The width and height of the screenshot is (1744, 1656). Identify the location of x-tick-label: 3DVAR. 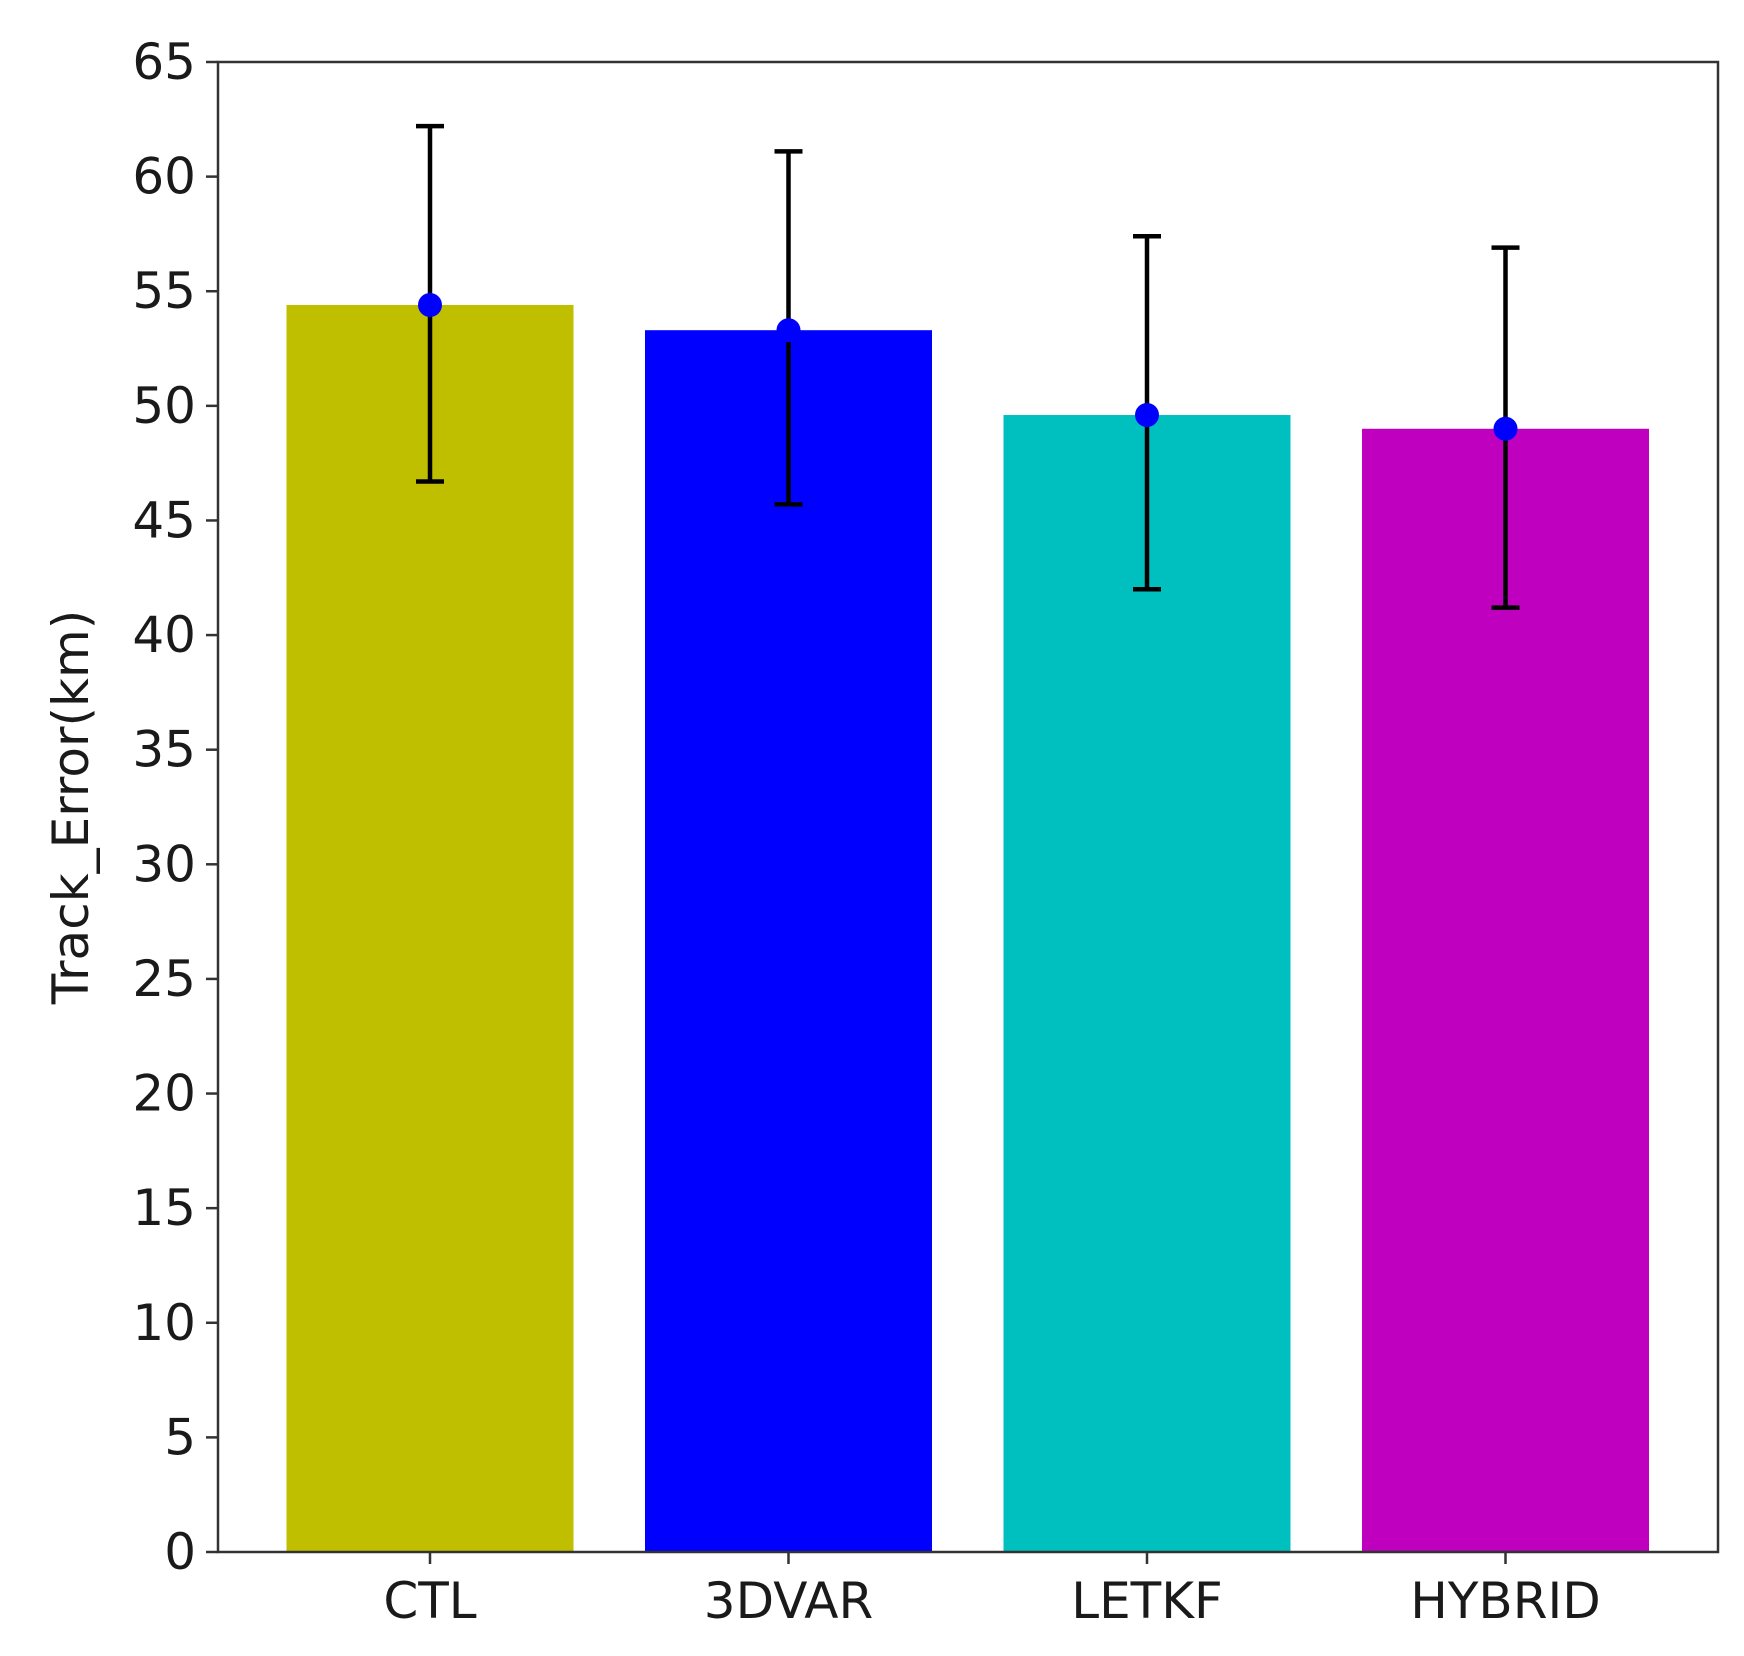
(788, 1601).